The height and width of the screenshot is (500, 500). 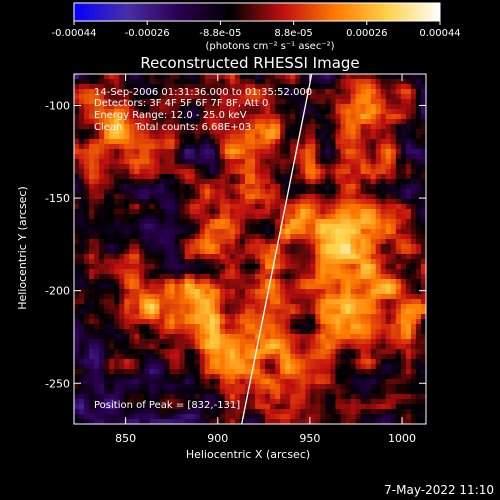 I want to click on y-tick-label: -250, so click(x=57, y=383).